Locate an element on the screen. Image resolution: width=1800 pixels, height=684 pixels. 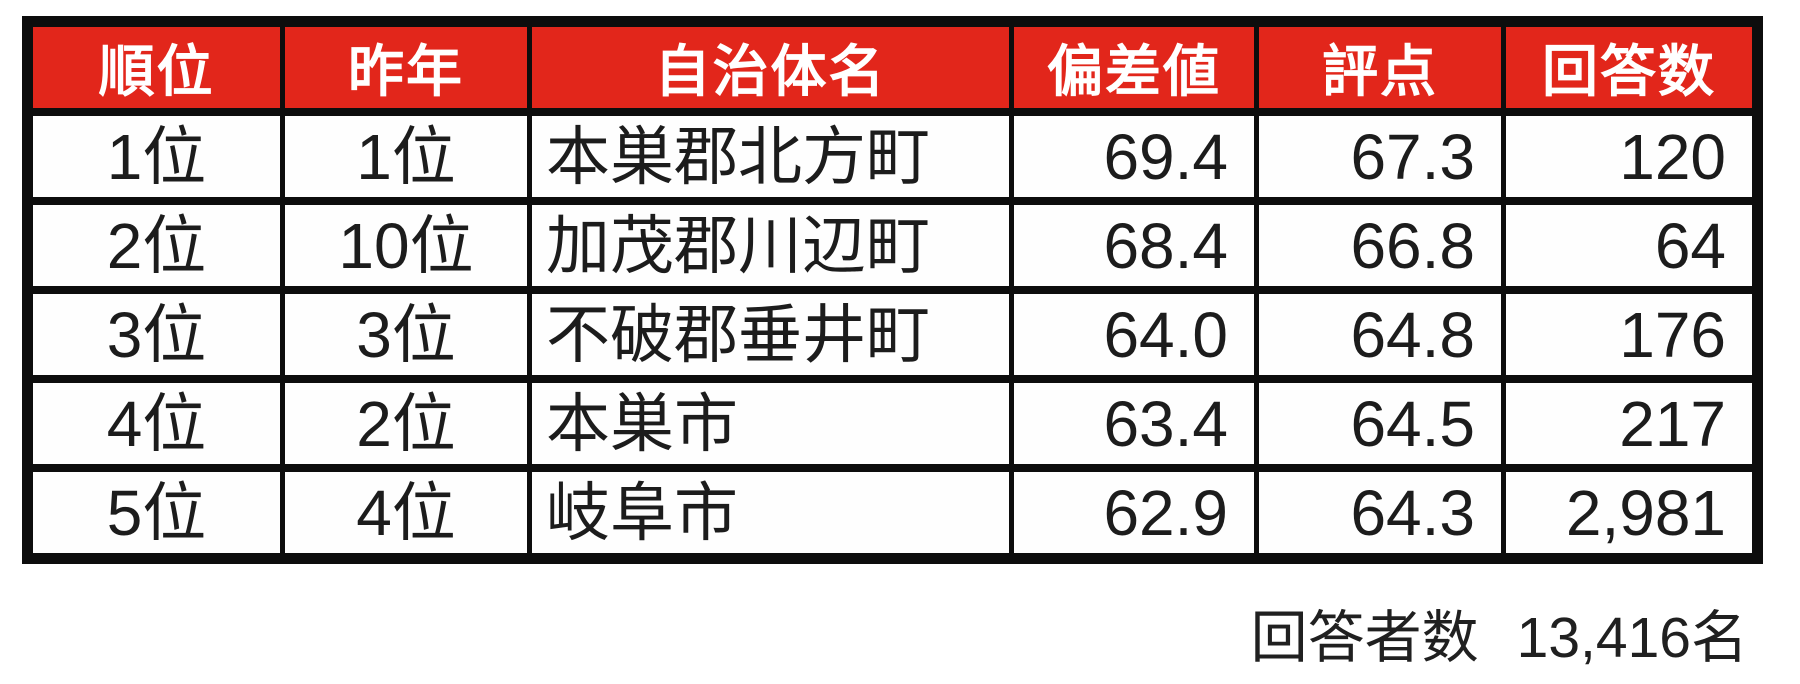
cell-last-year: 3位 is located at coordinates (406, 334).